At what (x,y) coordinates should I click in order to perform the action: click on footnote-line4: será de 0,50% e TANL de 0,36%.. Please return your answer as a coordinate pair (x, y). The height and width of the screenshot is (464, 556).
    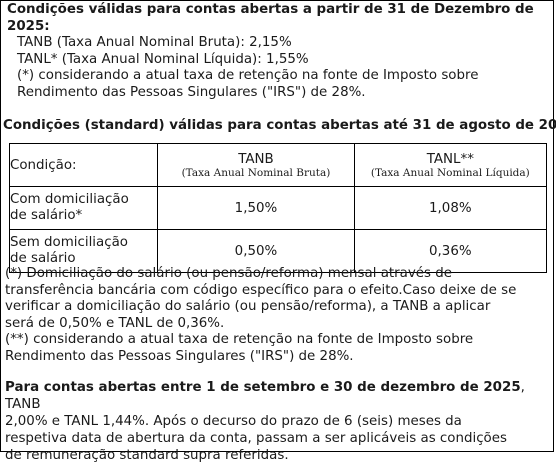
    Looking at the image, I should click on (115, 323).